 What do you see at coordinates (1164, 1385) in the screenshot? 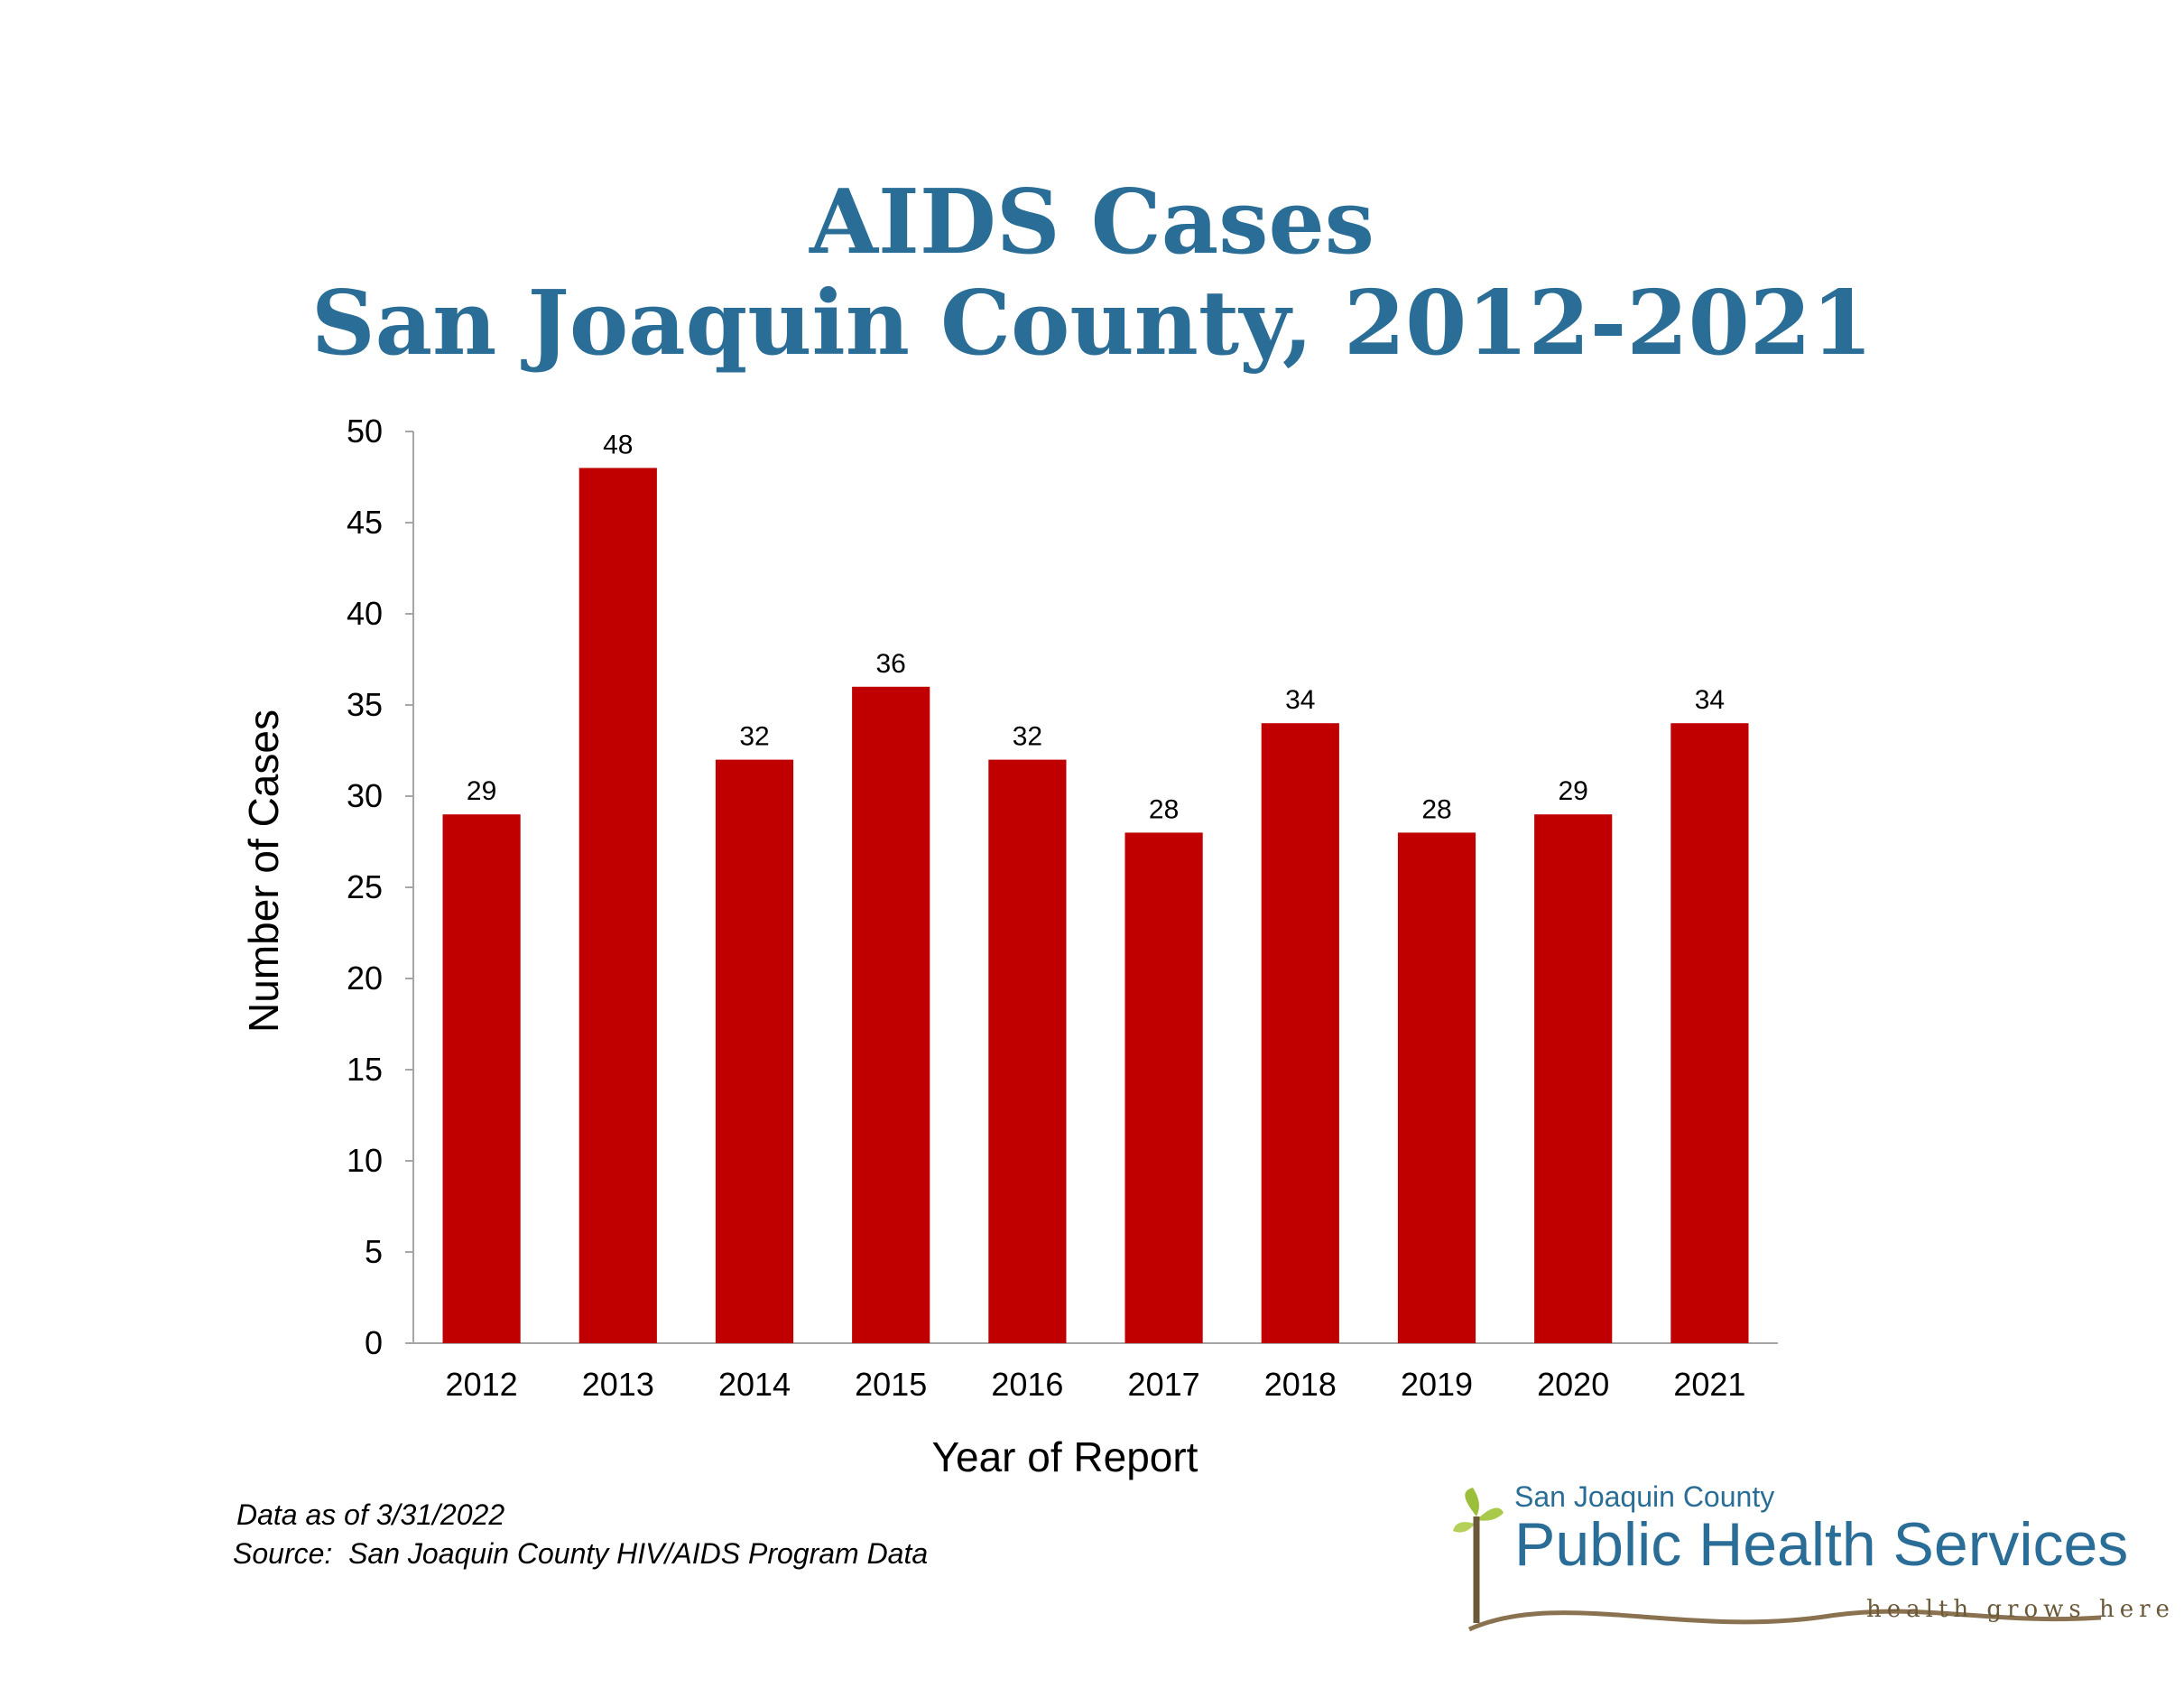
I see `x-tick-label-2017: 2017` at bounding box center [1164, 1385].